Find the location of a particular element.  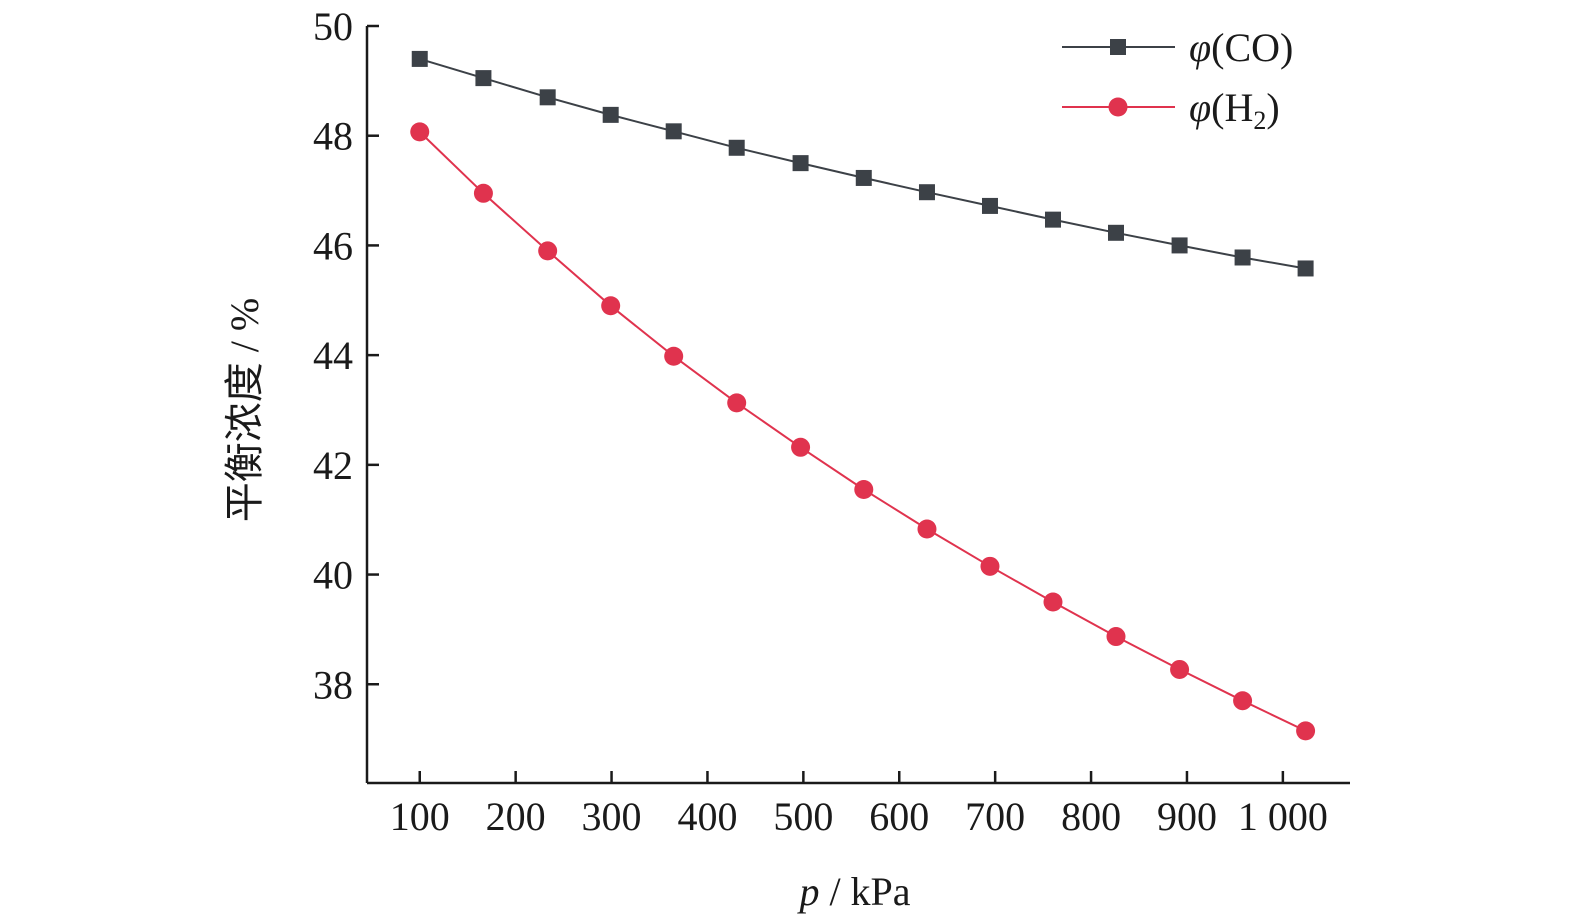

x-axis-title: p / kPa is located at coordinates (853, 891).